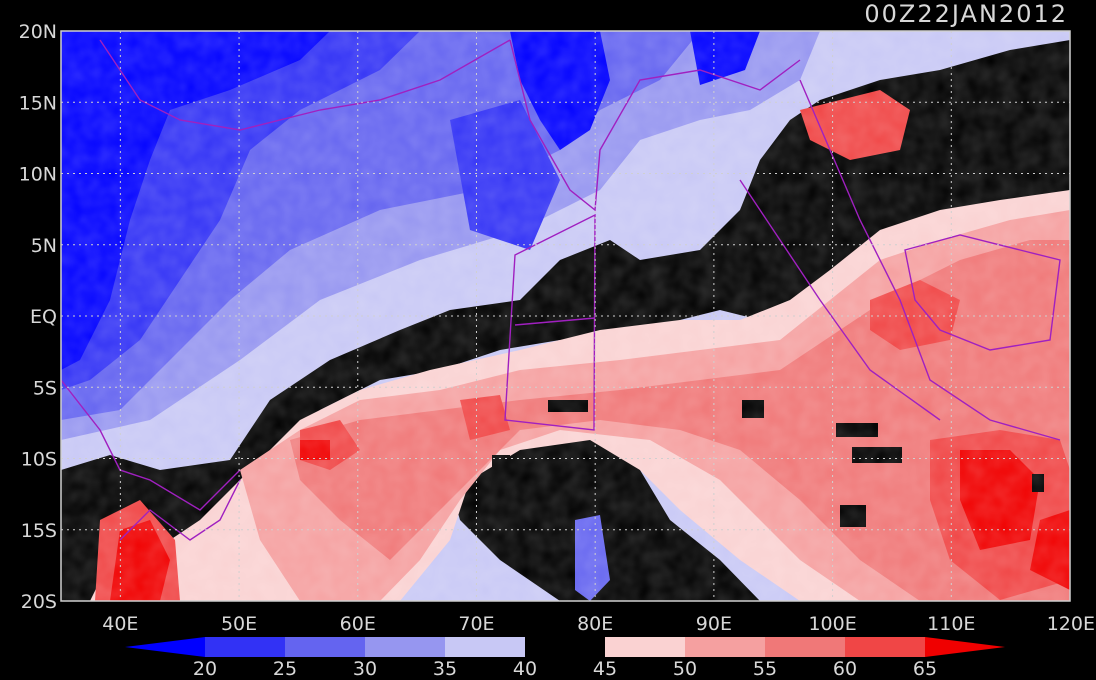 The image size is (1096, 680). I want to click on lat-tick-label: 10S, so click(39, 460).